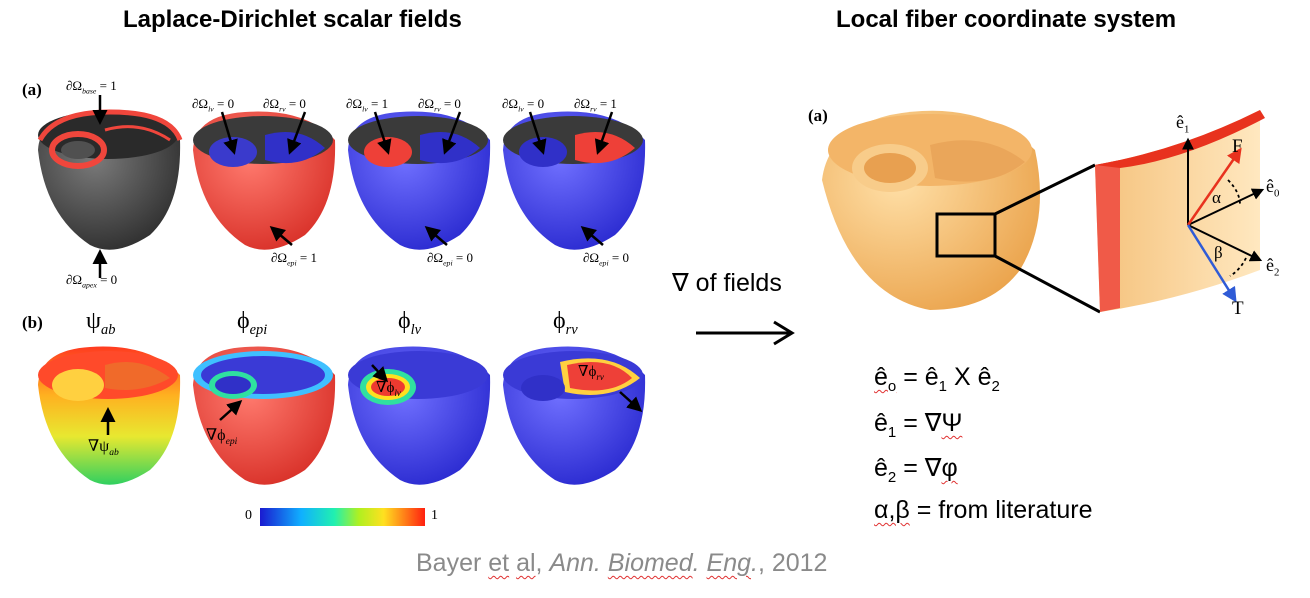  I want to click on grad-phi-epi: ∇ϕepi, so click(222, 437).